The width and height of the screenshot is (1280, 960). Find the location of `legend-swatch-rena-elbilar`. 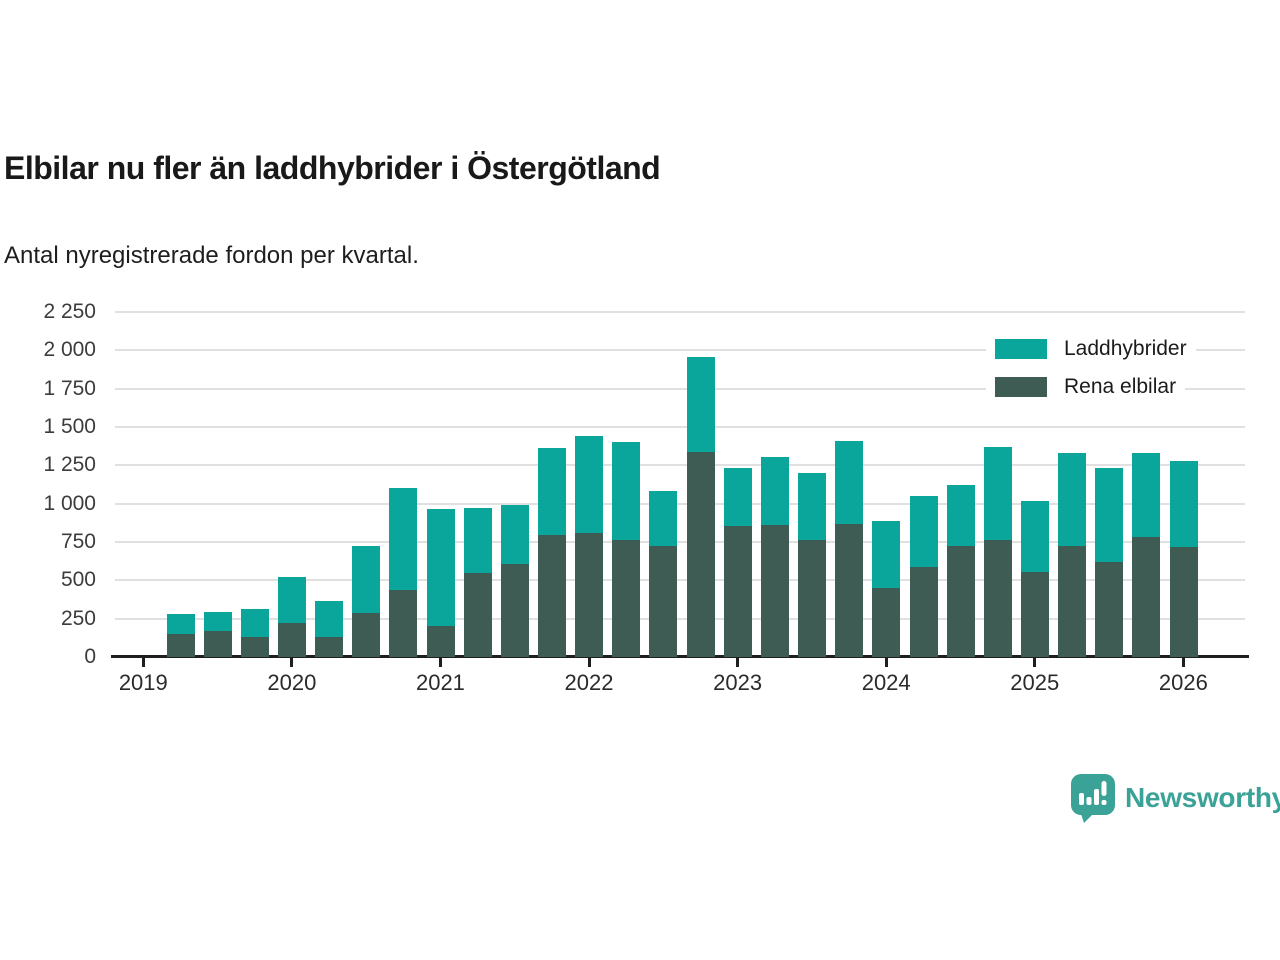

legend-swatch-rena-elbilar is located at coordinates (1021, 387).